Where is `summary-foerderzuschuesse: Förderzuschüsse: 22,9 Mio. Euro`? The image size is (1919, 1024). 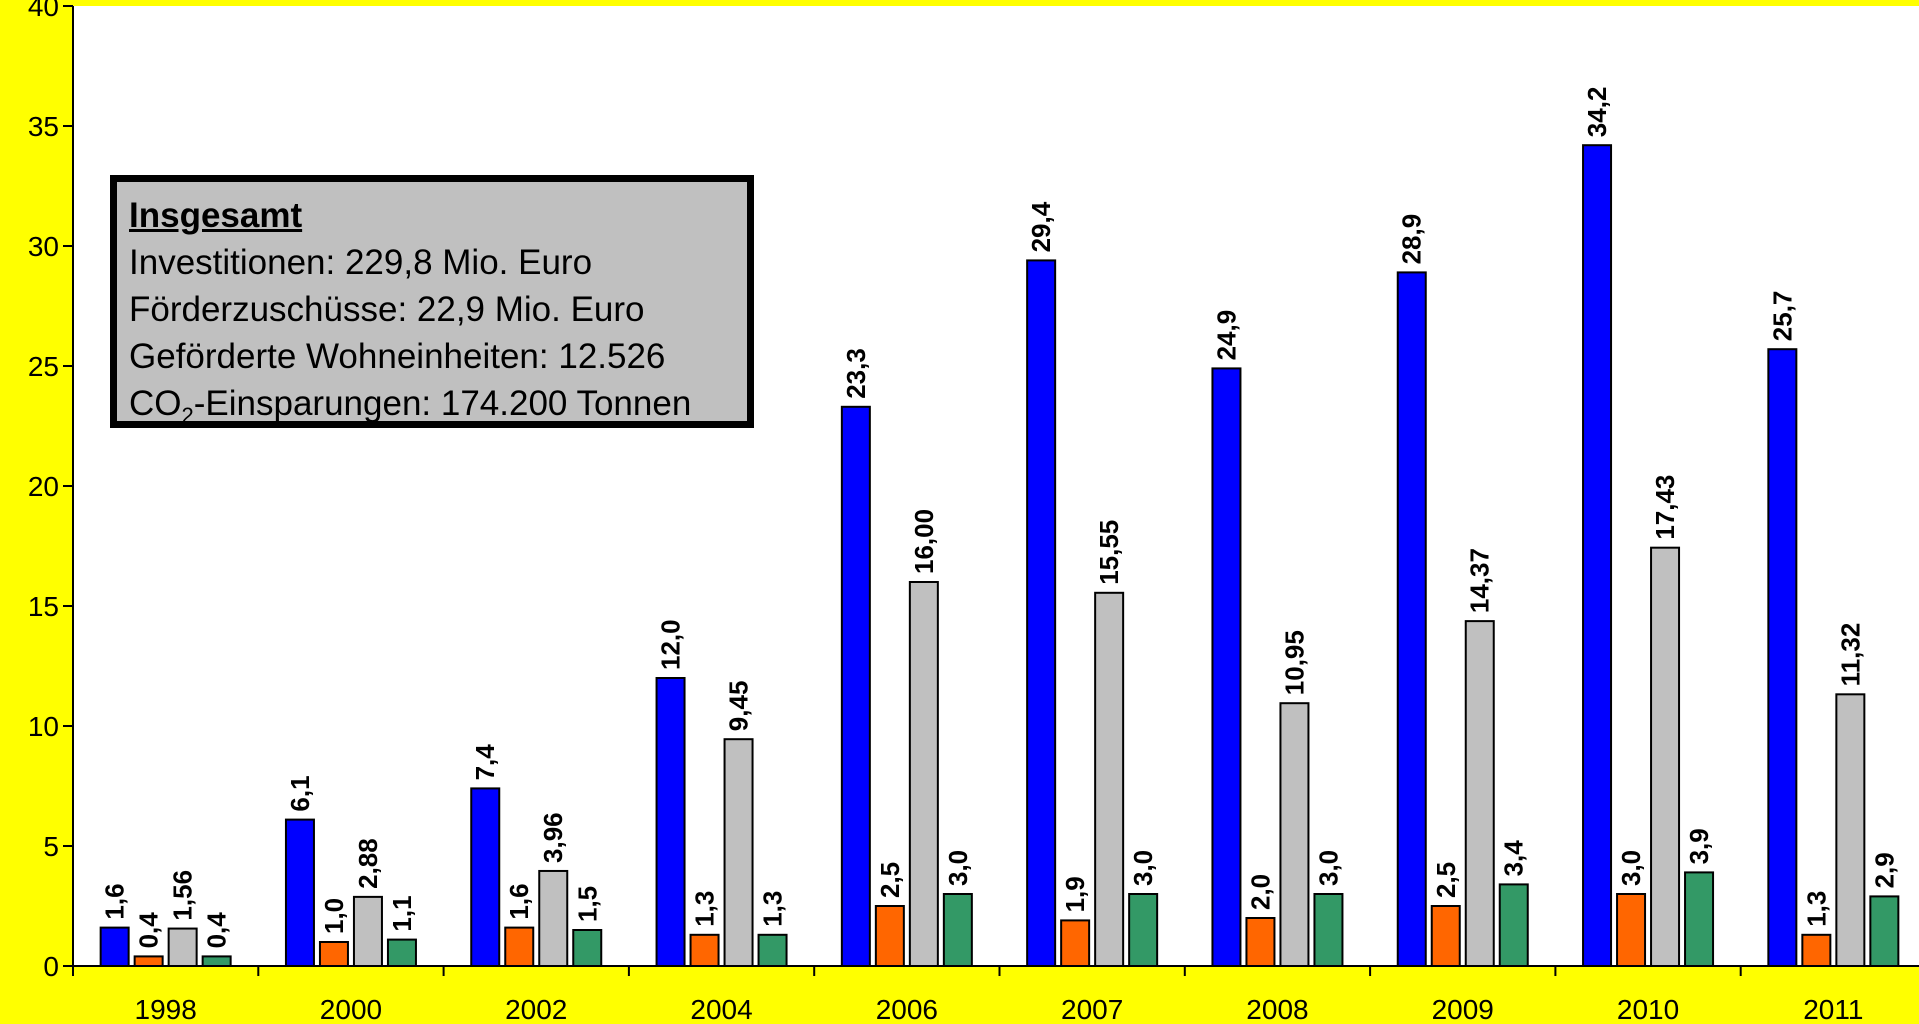
summary-foerderzuschuesse: Förderzuschüsse: 22,9 Mio. Euro is located at coordinates (387, 309).